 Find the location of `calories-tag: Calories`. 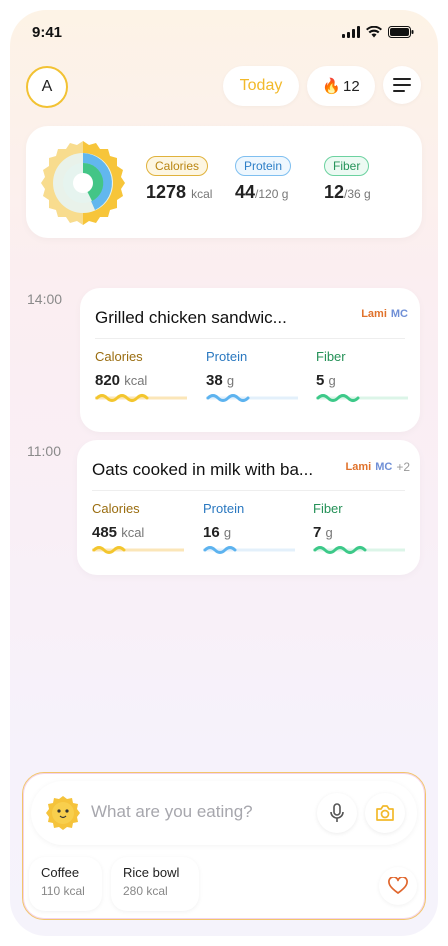

calories-tag: Calories is located at coordinates (177, 166).